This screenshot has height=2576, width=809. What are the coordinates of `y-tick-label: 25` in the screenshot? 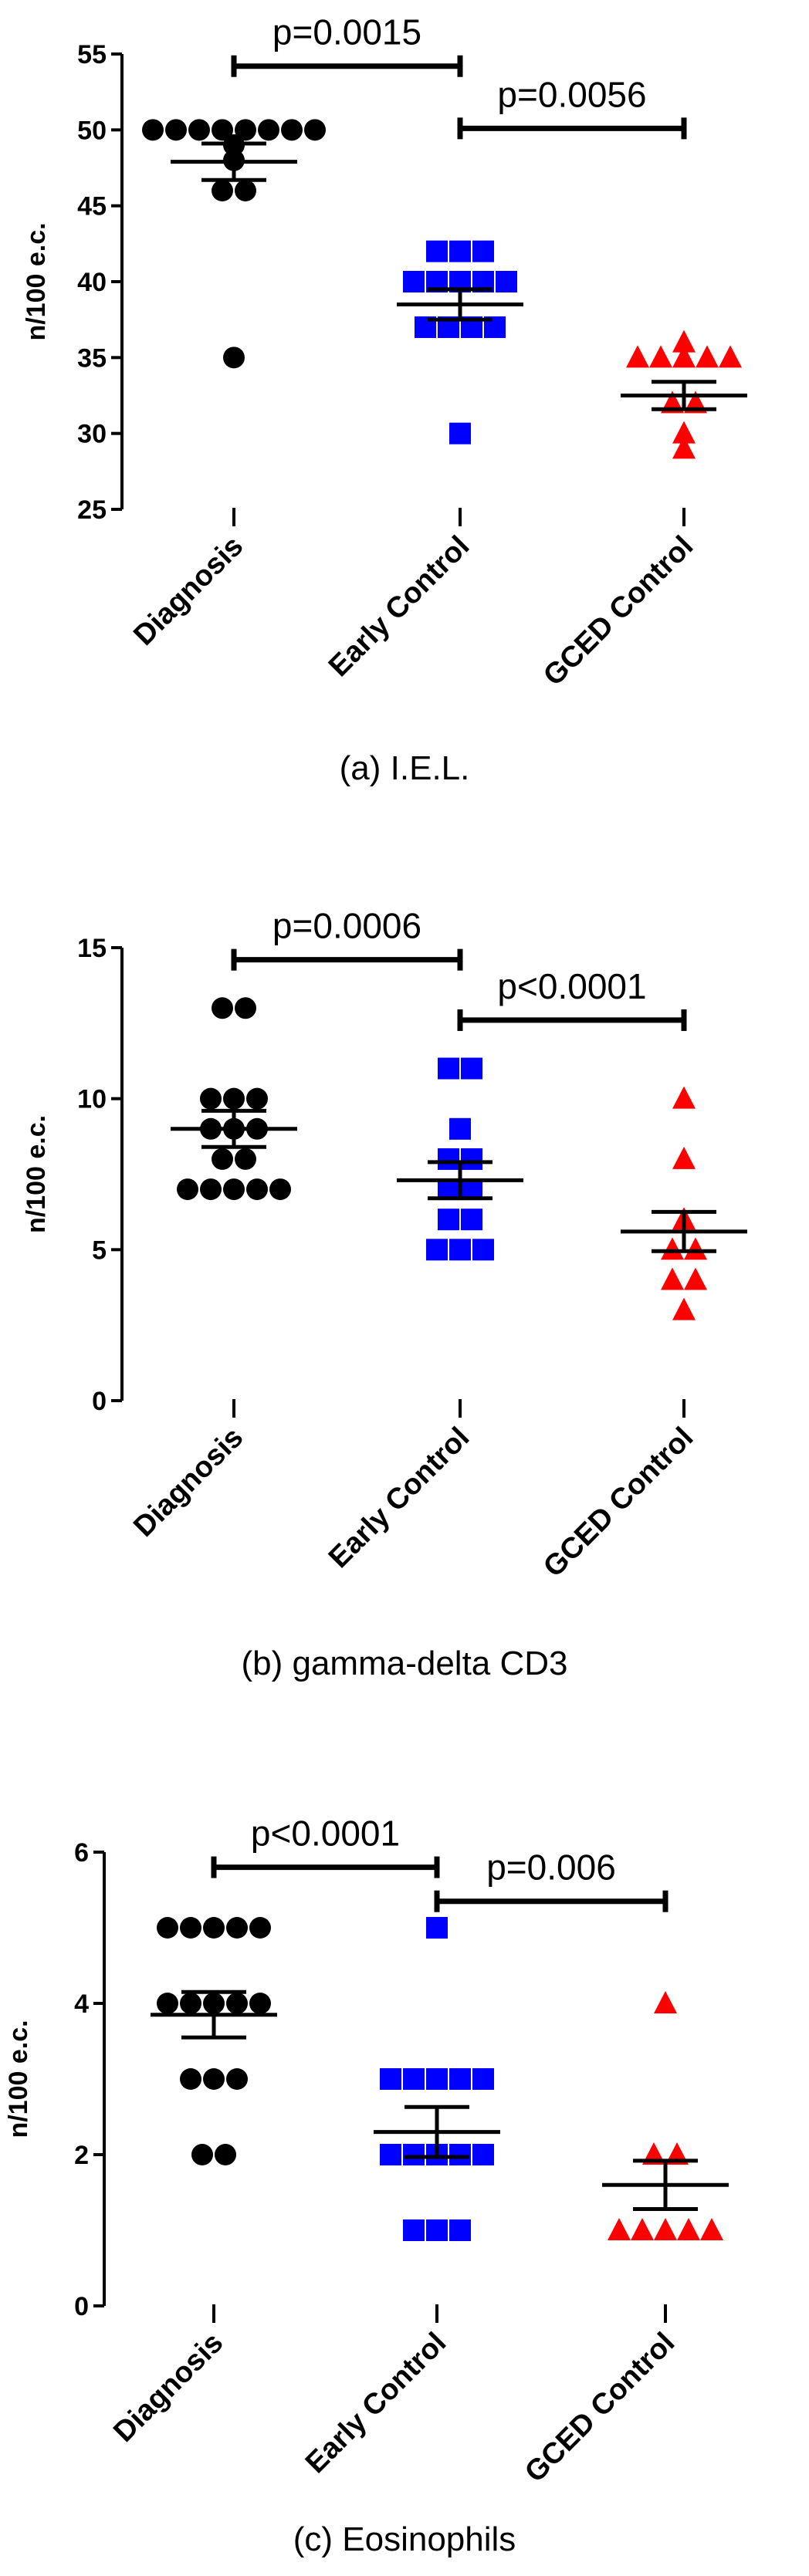 It's located at (92, 510).